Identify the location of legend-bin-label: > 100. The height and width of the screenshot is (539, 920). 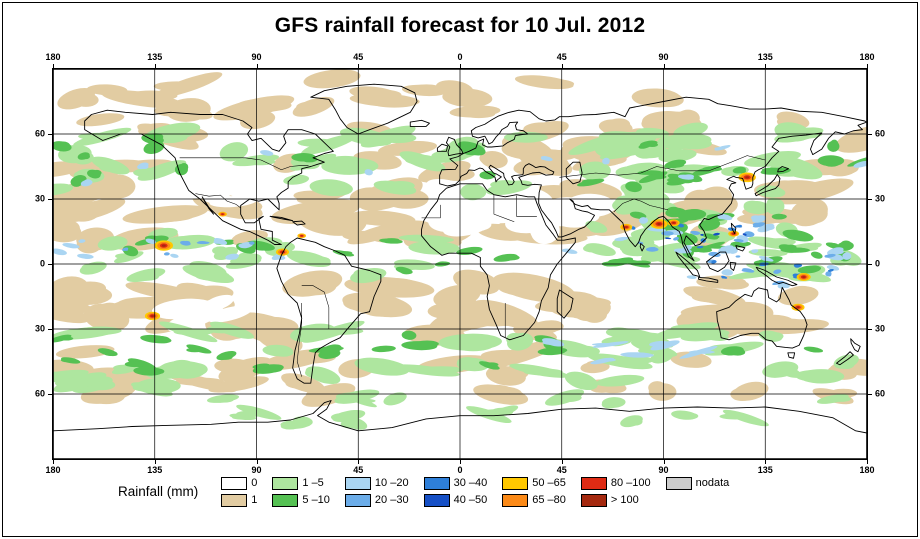
(624, 500).